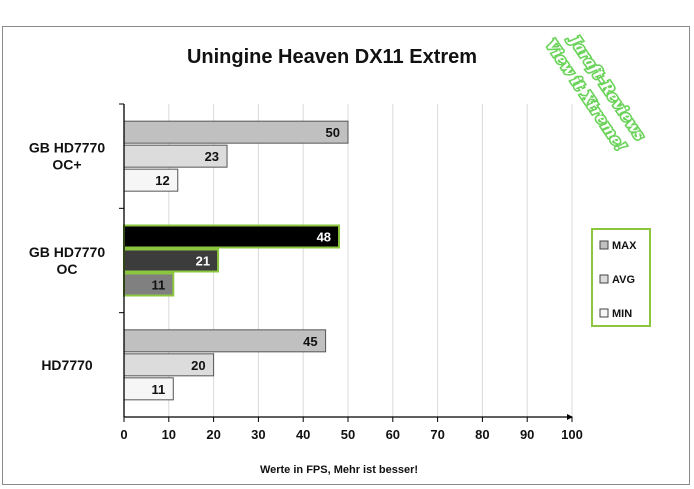 The image size is (694, 489). Describe the element at coordinates (339, 470) in the screenshot. I see `x-axis-label: Werte in FPS, Mehr ist besser!` at that location.